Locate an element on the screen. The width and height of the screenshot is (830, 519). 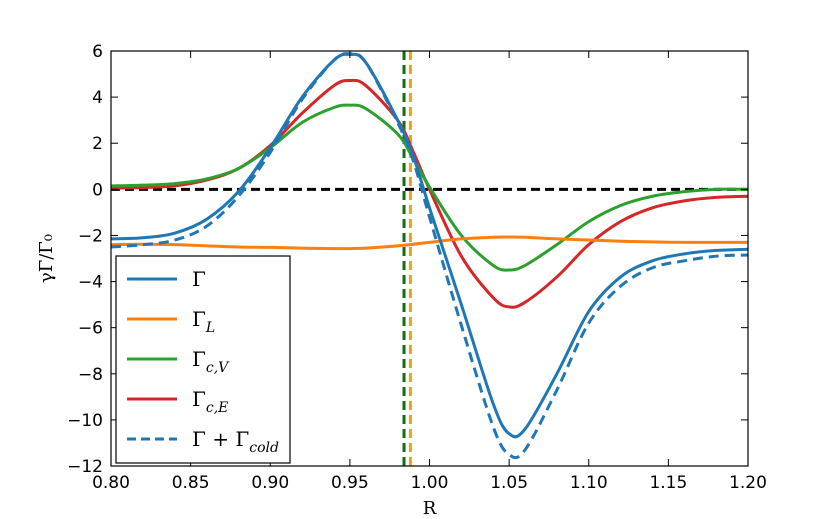
series-line--l is located at coordinates (429, 243).